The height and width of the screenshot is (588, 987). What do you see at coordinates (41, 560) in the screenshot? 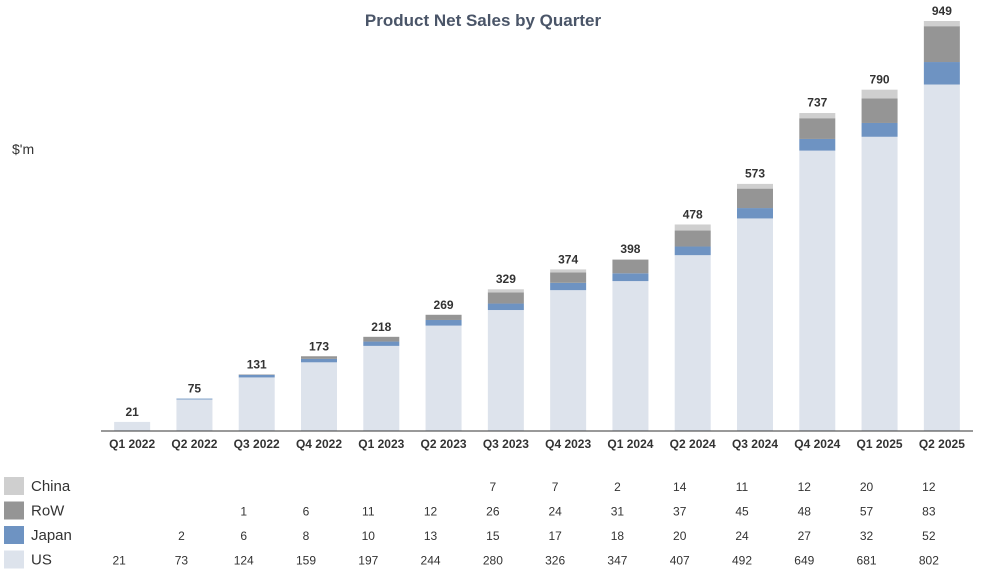
I see `legend-label-us: US` at bounding box center [41, 560].